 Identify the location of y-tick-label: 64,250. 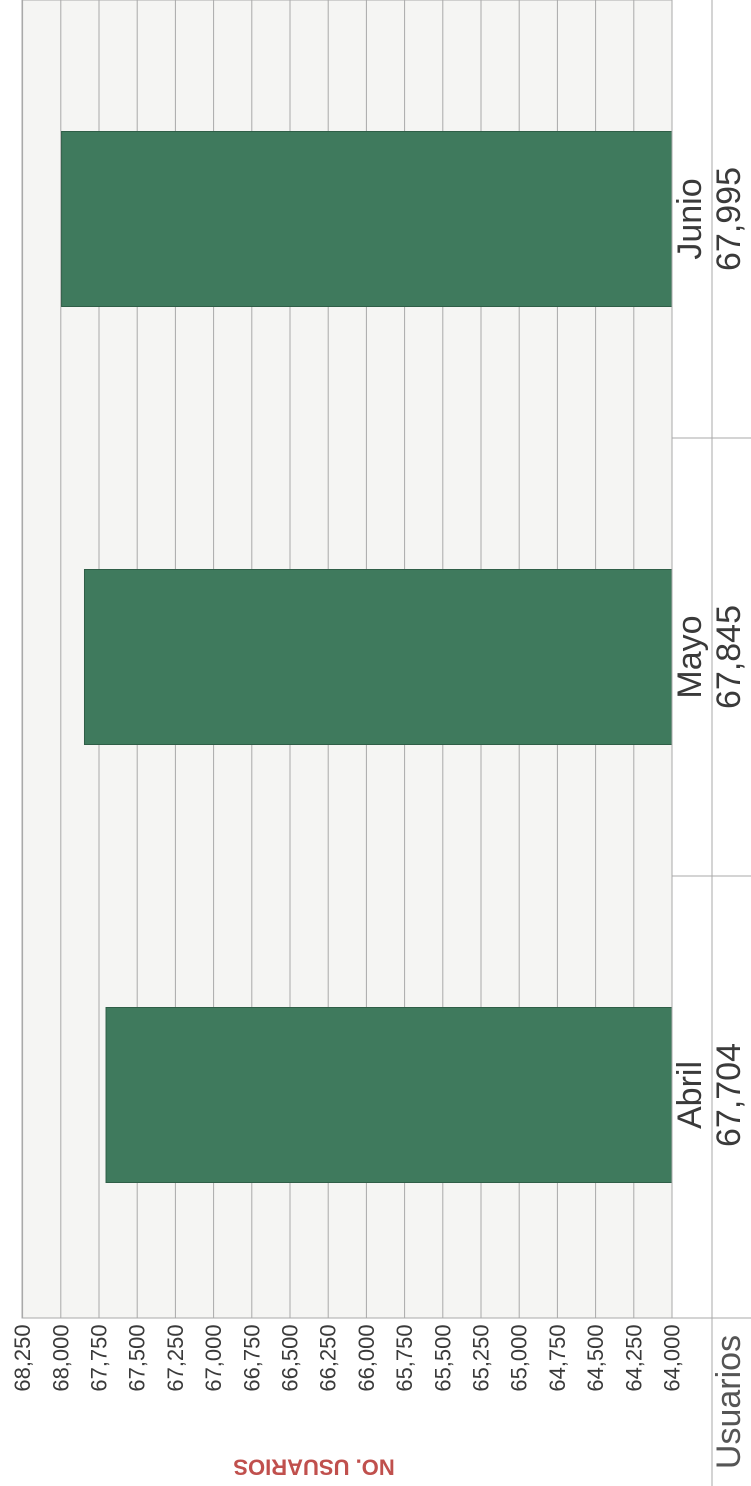
(633, 1357).